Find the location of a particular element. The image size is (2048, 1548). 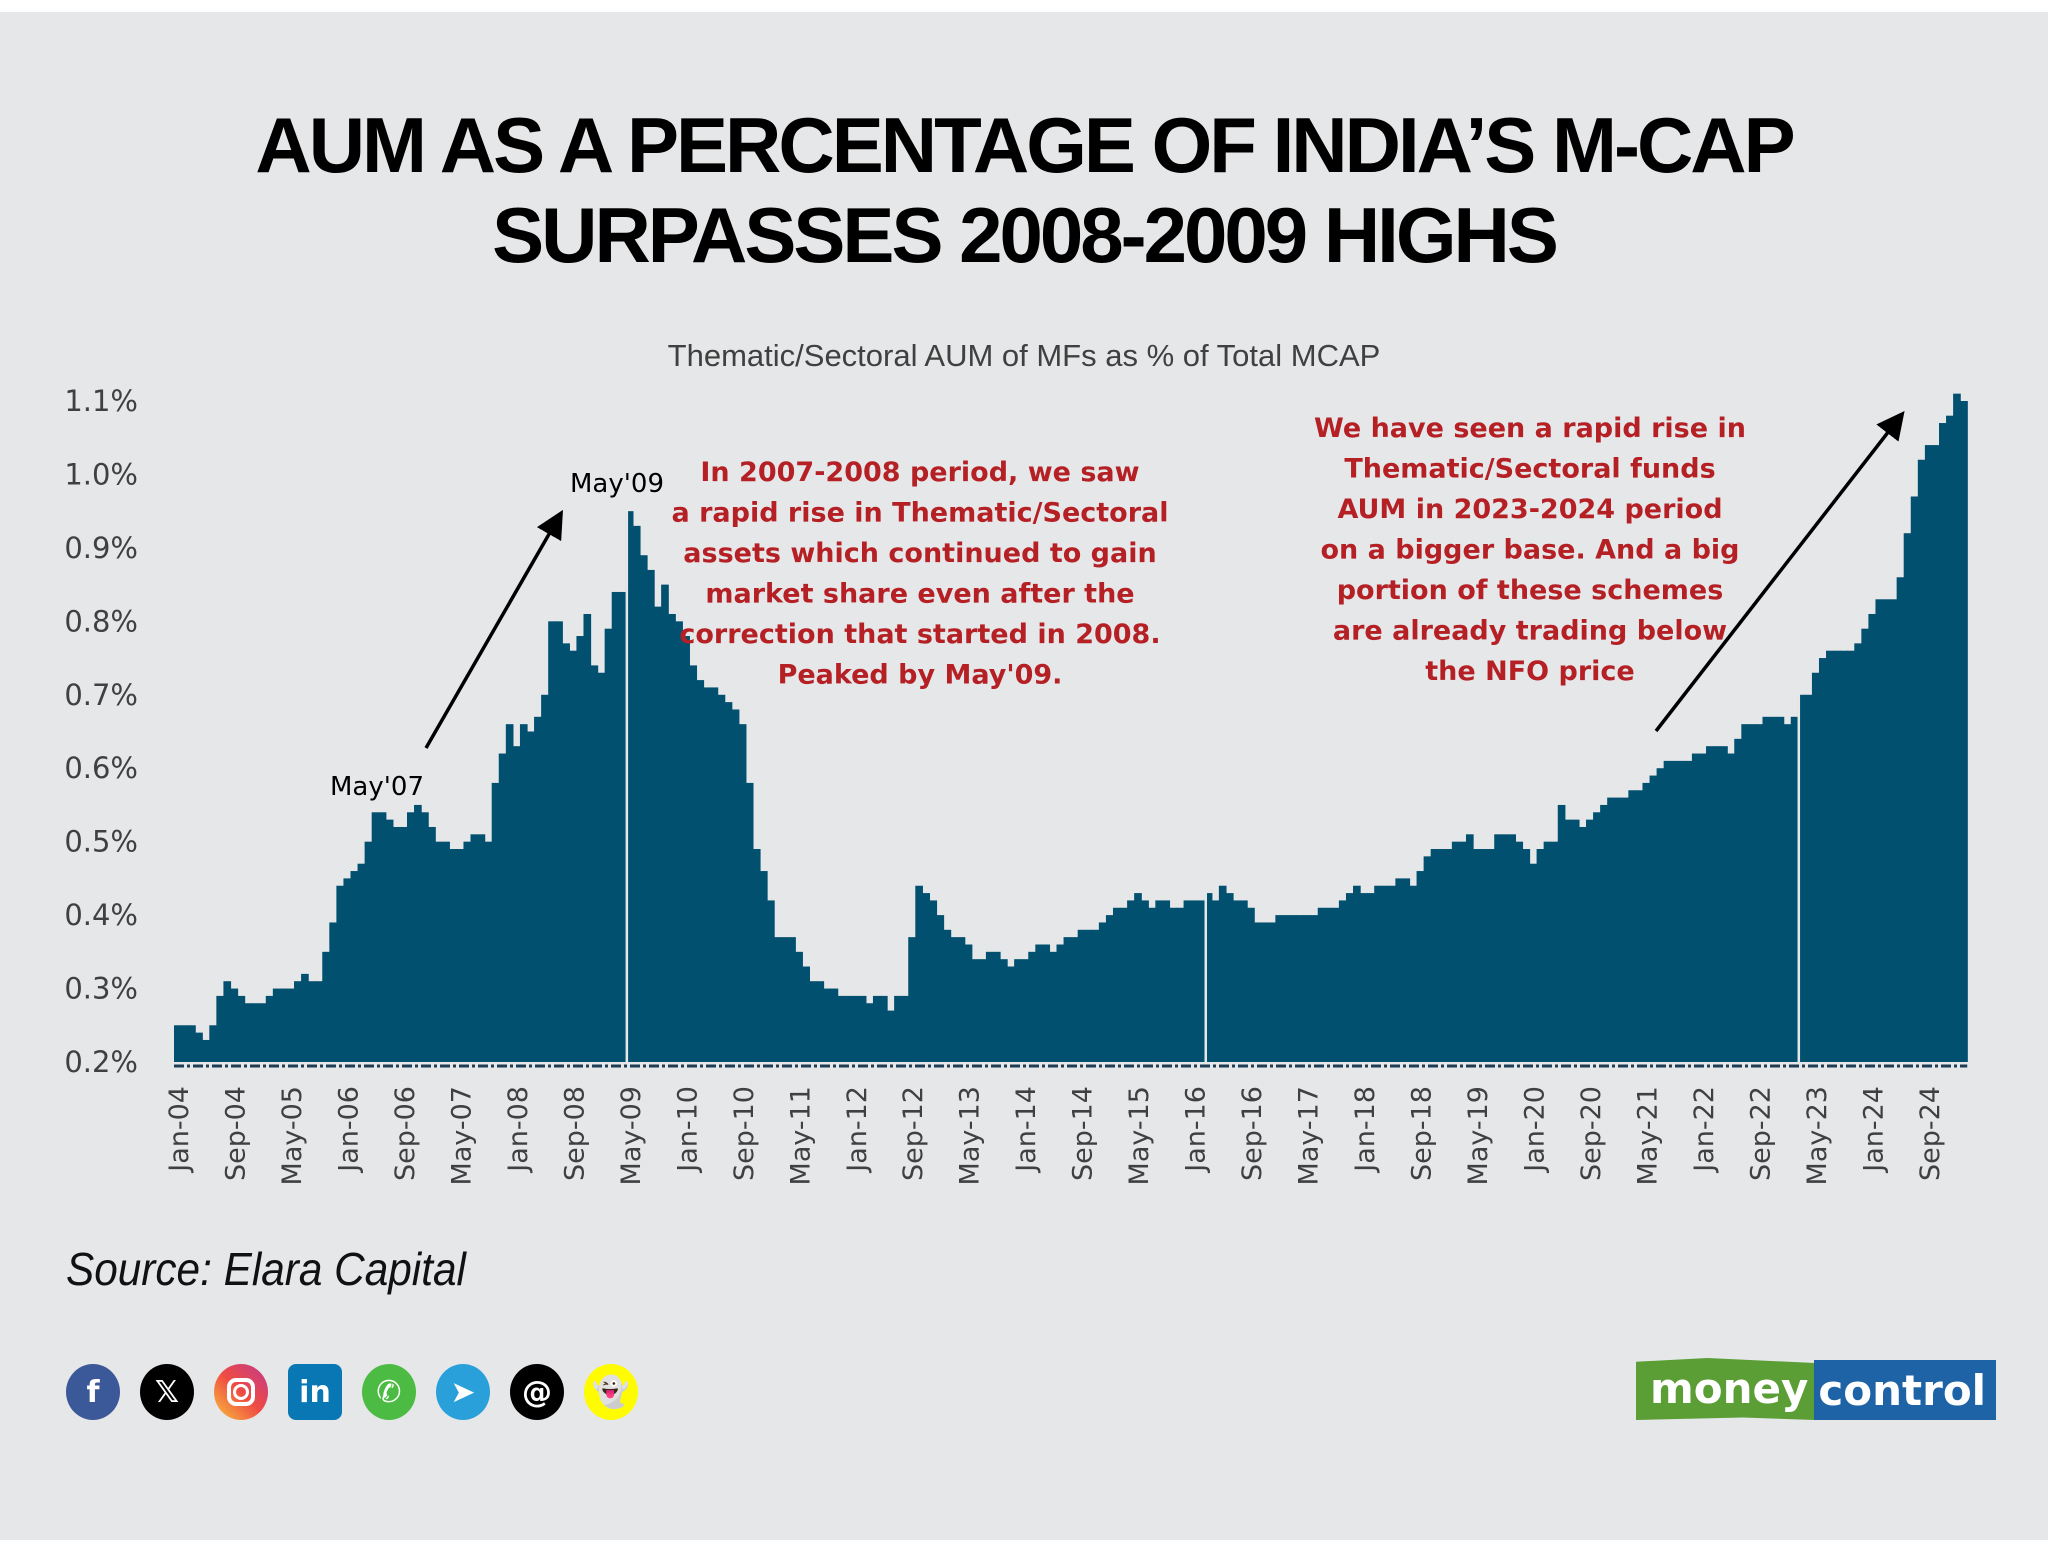

arrow-2023-2024 is located at coordinates (1779, 571).